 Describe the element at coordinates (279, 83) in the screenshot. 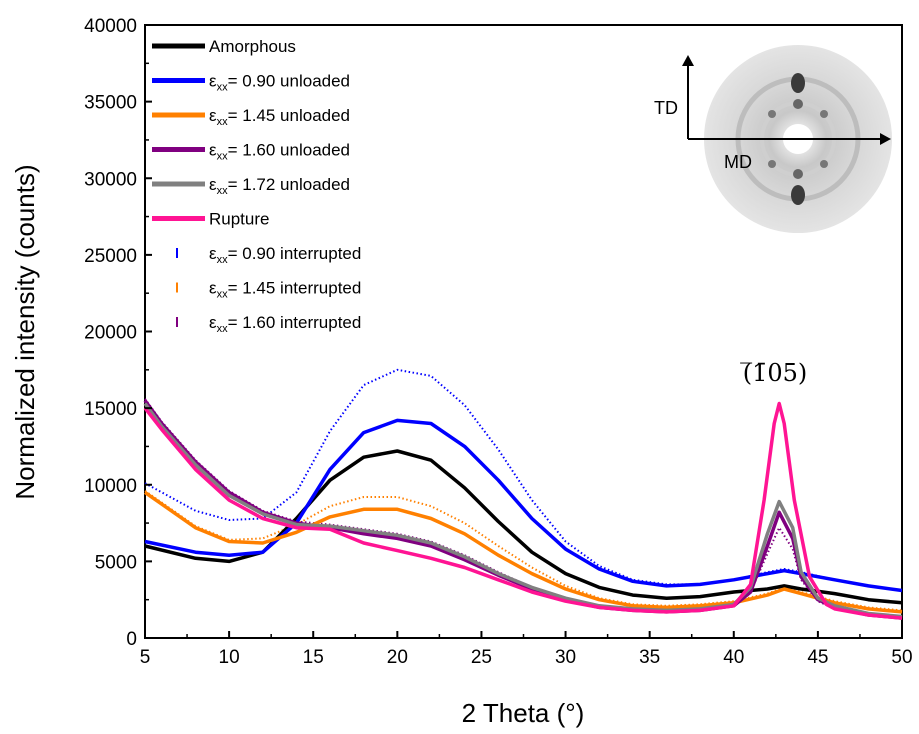

I see `legend-label: εxx= 0.90 unloaded` at that location.